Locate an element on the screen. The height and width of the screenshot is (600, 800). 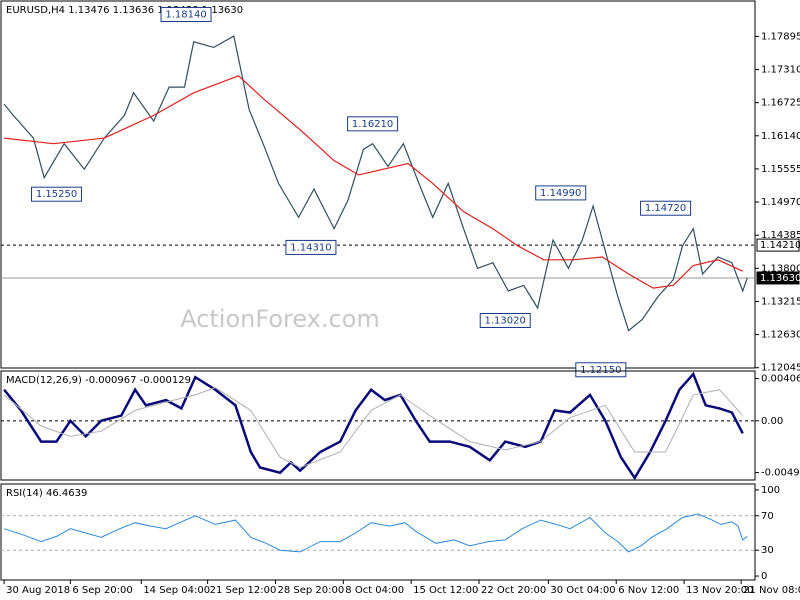
y-tick-label: 1.13215 is located at coordinates (780, 301).